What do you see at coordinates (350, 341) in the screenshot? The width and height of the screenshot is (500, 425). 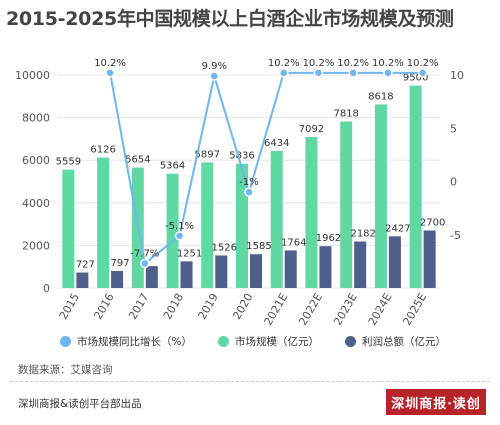 I see `legend-dot-profit` at bounding box center [350, 341].